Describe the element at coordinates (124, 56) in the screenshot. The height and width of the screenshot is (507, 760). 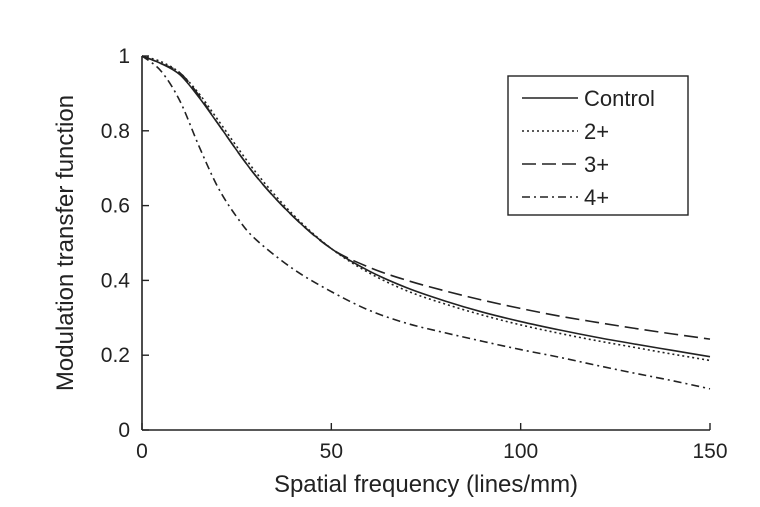
I see `y-tick-label: 1` at that location.